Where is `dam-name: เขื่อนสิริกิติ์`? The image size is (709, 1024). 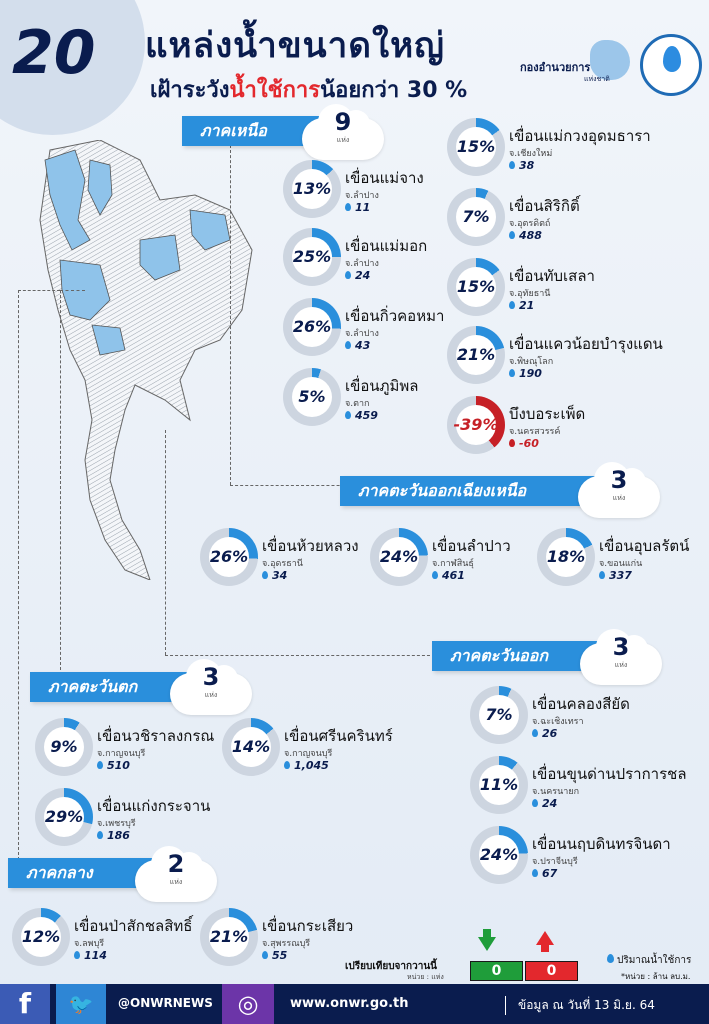
dam-name: เขื่อนสิริกิติ์ is located at coordinates (544, 206).